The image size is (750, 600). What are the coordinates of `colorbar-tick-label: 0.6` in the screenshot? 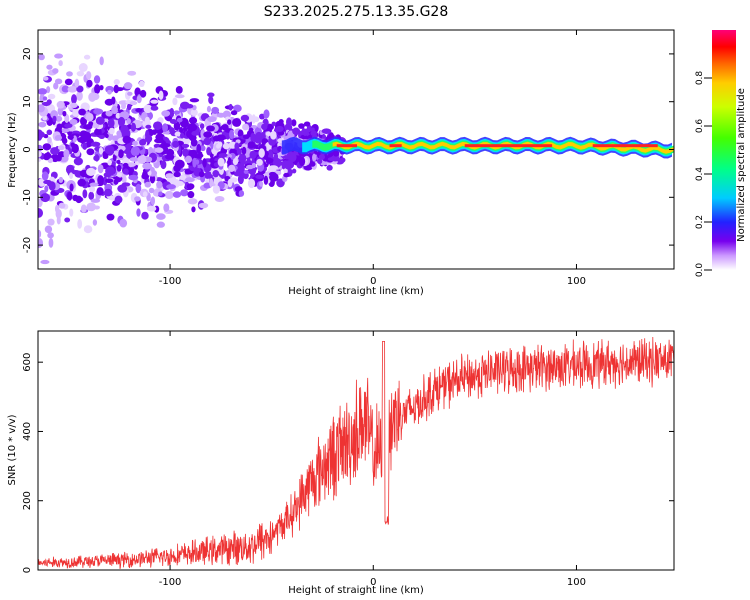 It's located at (700, 126).